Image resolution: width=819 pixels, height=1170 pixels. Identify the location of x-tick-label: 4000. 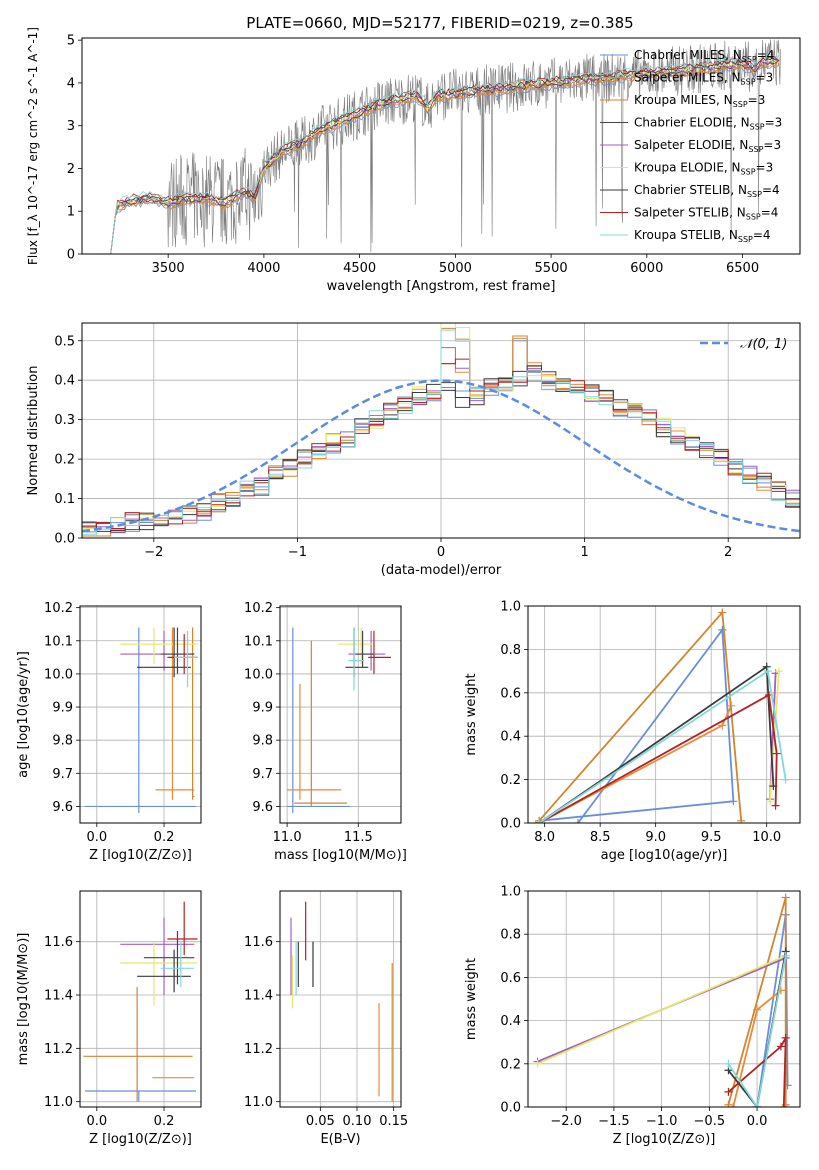
(263, 268).